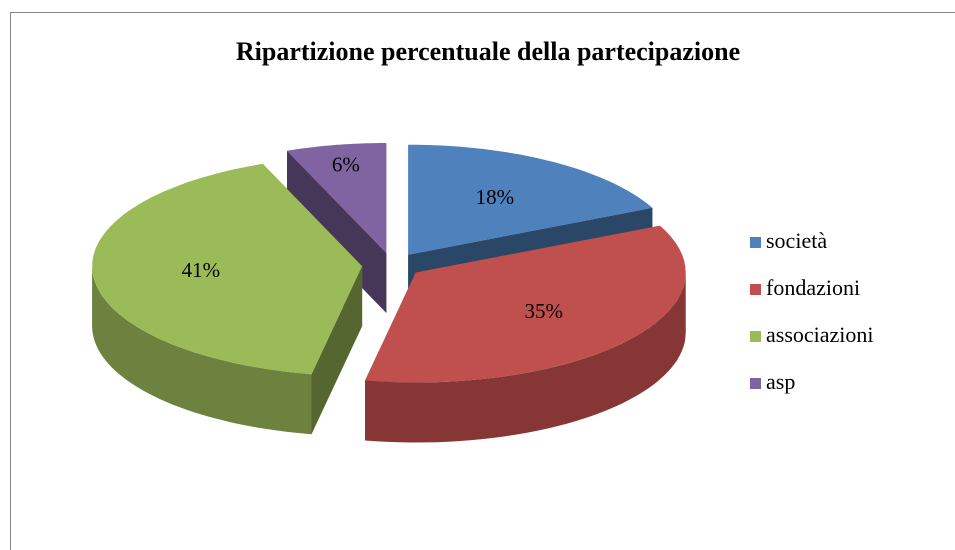  What do you see at coordinates (201, 270) in the screenshot?
I see `data-label: 41%` at bounding box center [201, 270].